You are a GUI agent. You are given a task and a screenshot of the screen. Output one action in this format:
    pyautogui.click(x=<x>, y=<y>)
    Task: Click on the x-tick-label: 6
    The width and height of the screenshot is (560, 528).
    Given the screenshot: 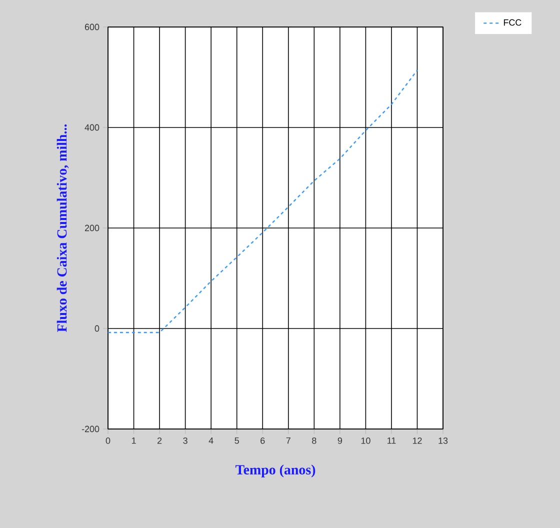 What is the action you would take?
    pyautogui.click(x=262, y=441)
    